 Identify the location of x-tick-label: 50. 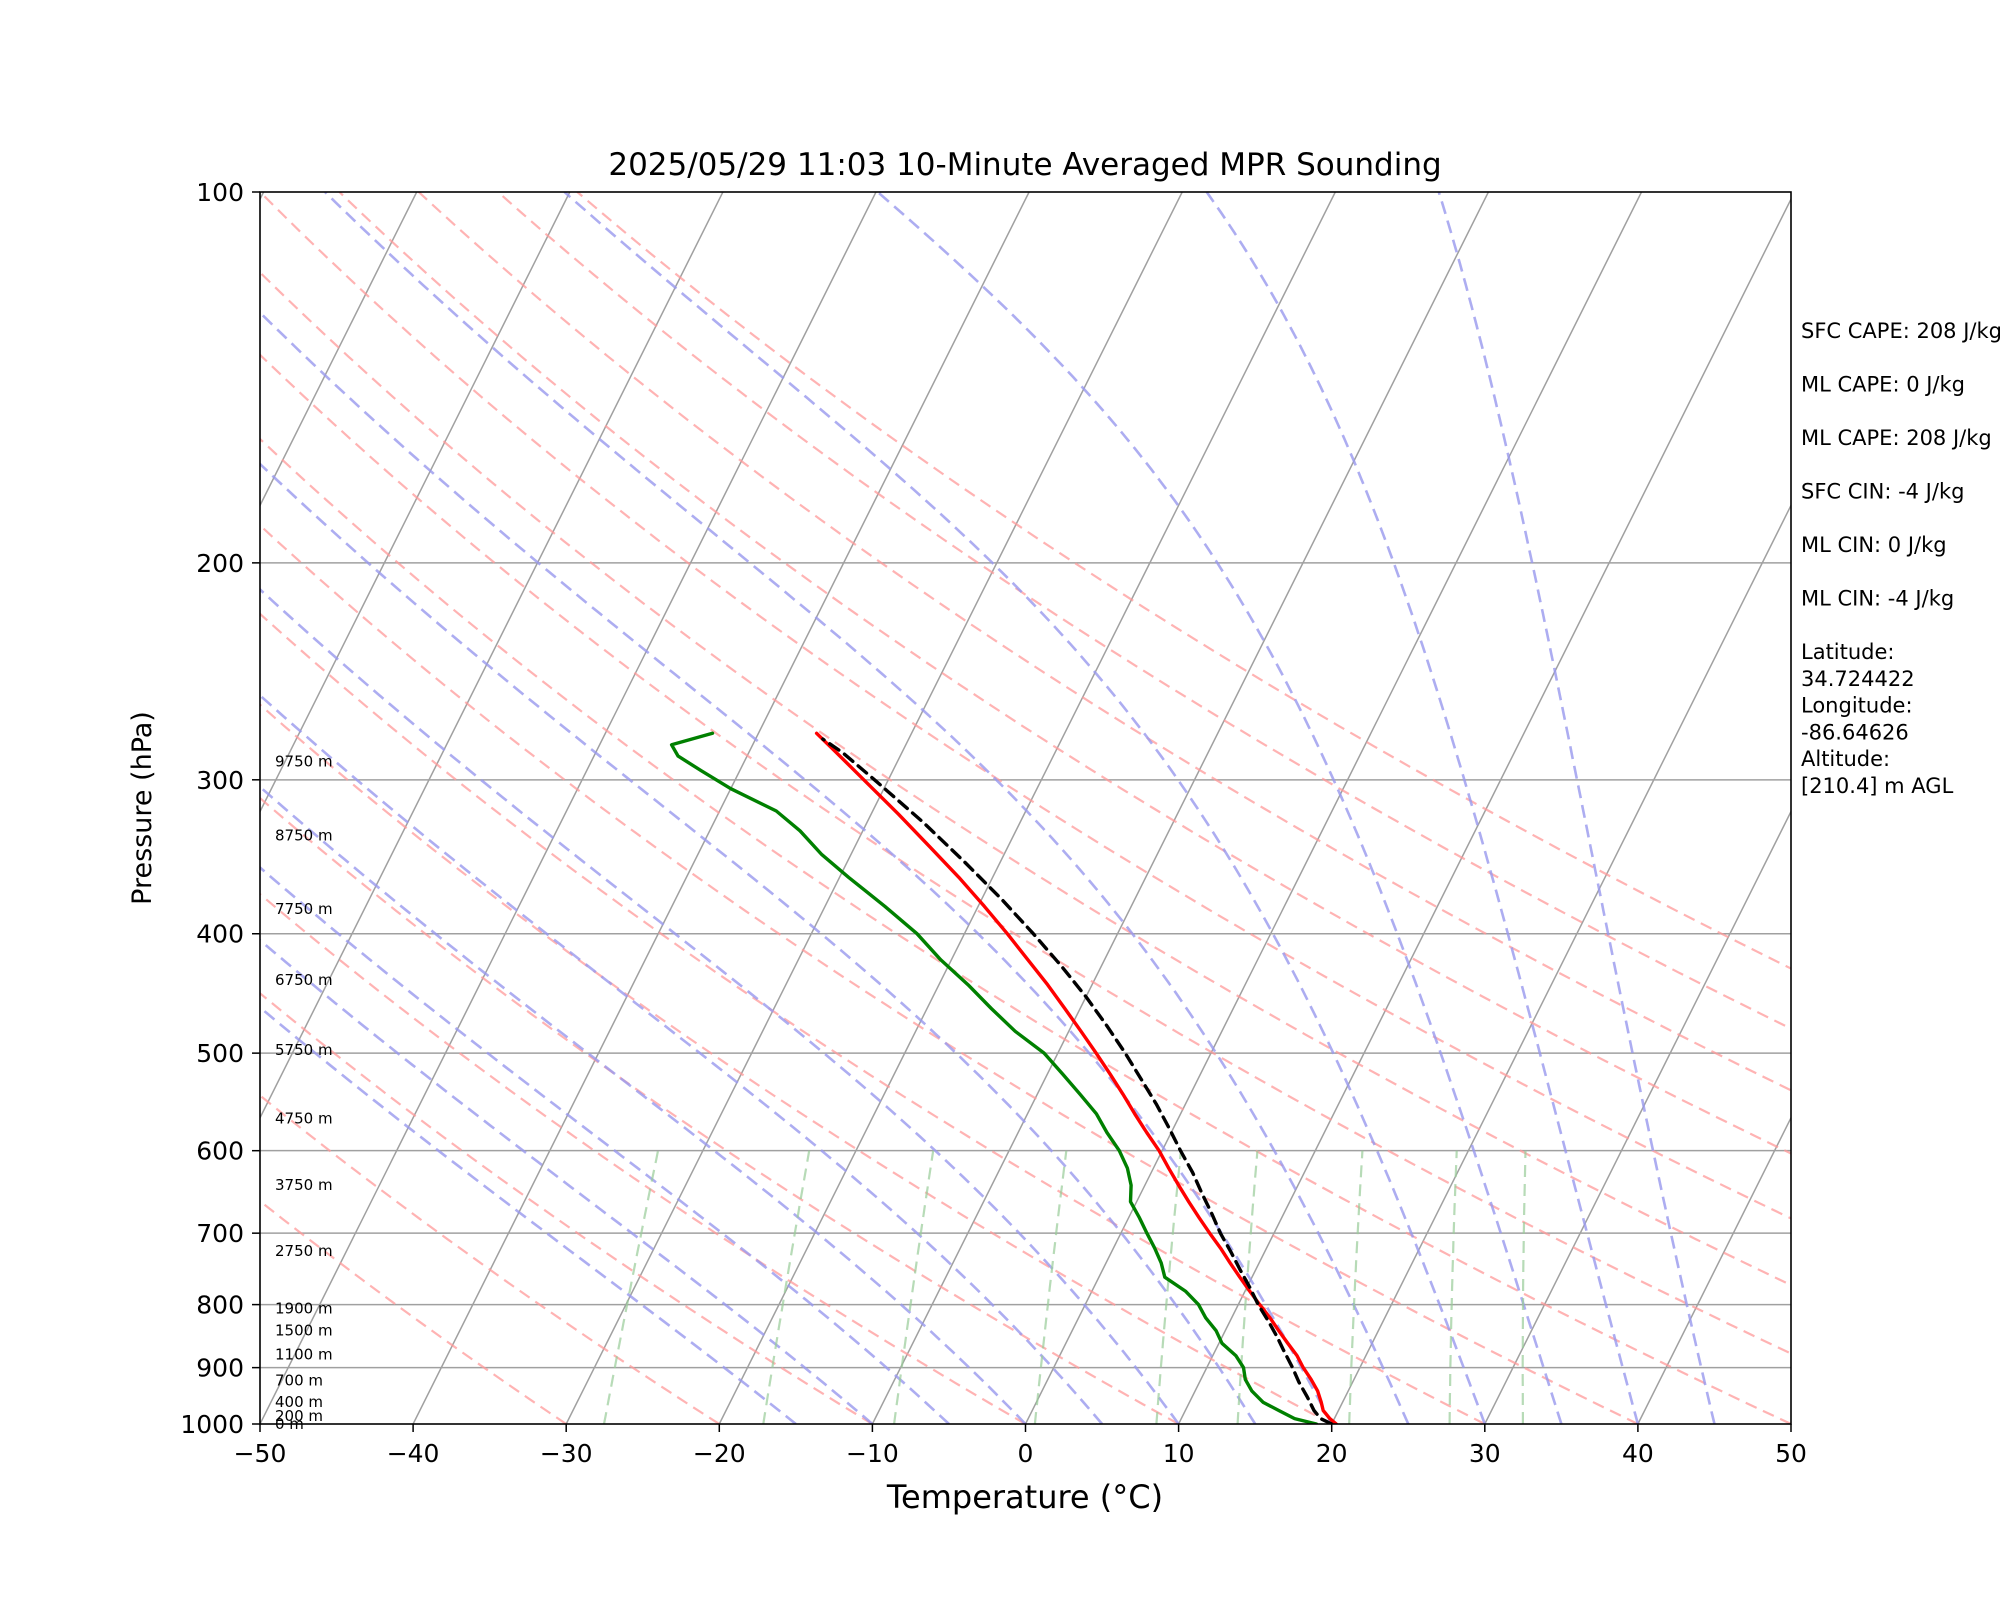
(1791, 1453).